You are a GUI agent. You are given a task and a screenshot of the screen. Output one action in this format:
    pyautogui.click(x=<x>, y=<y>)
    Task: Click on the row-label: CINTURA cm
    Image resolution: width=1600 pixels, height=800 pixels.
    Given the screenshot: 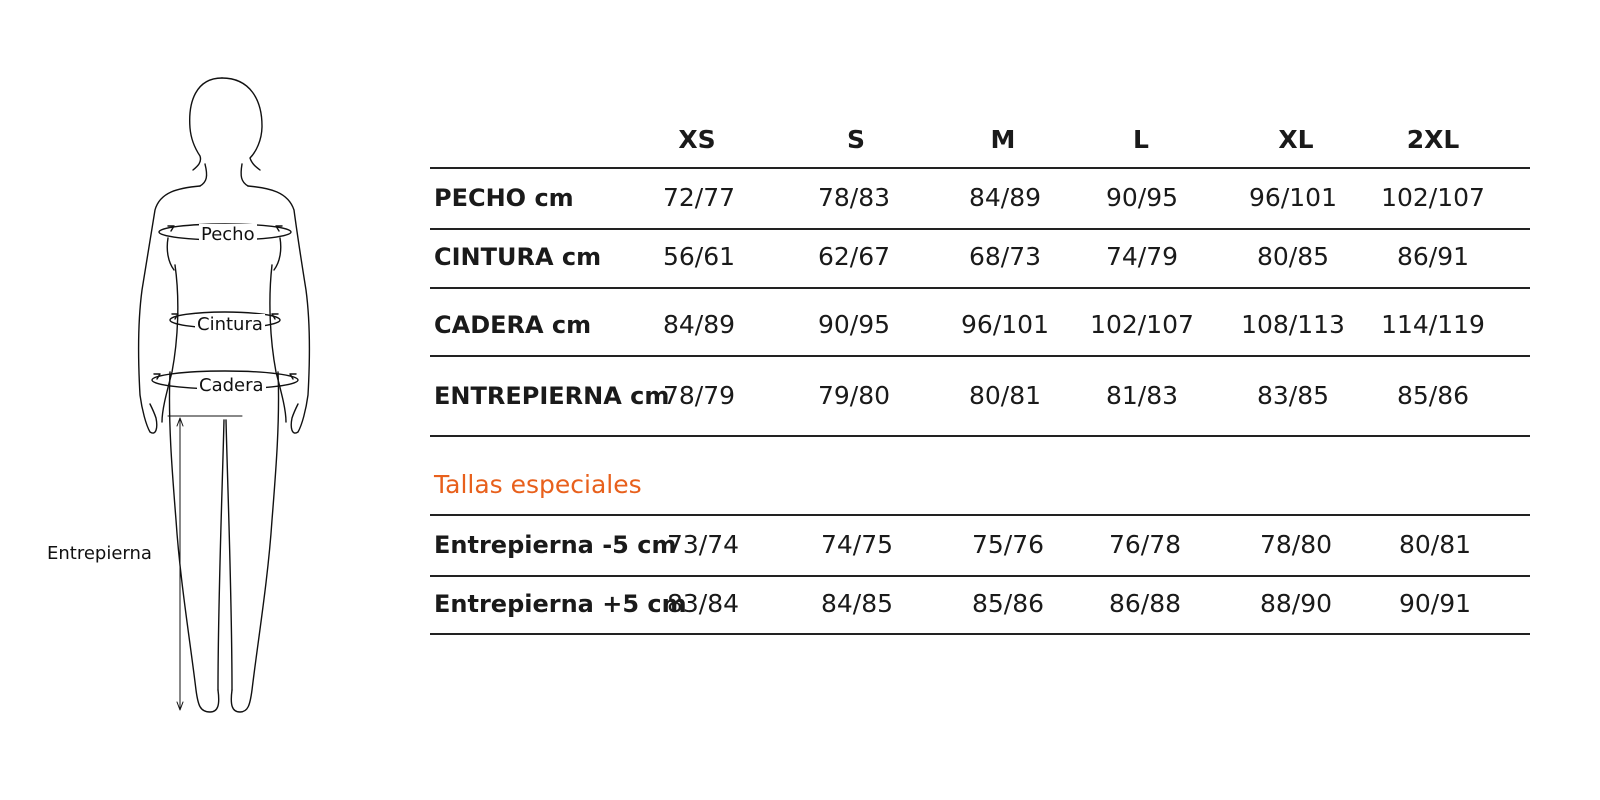 What is the action you would take?
    pyautogui.click(x=518, y=257)
    